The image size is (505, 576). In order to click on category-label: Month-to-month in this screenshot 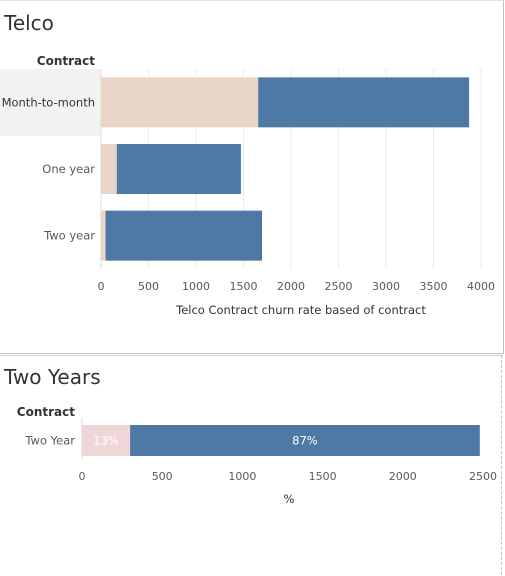, I will do `click(48, 102)`.